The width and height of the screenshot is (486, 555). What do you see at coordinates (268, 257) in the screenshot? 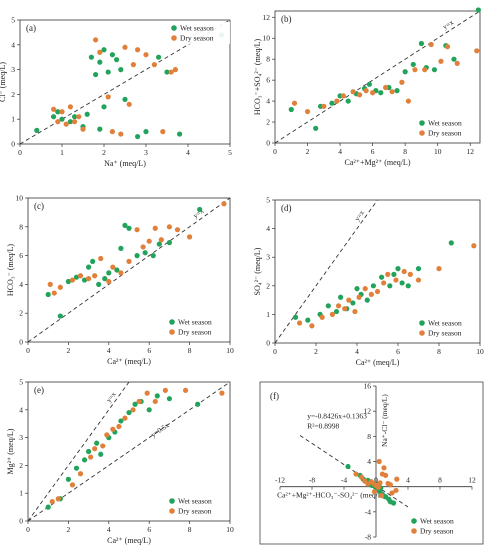
I see `y-tick-label: 3` at bounding box center [268, 257].